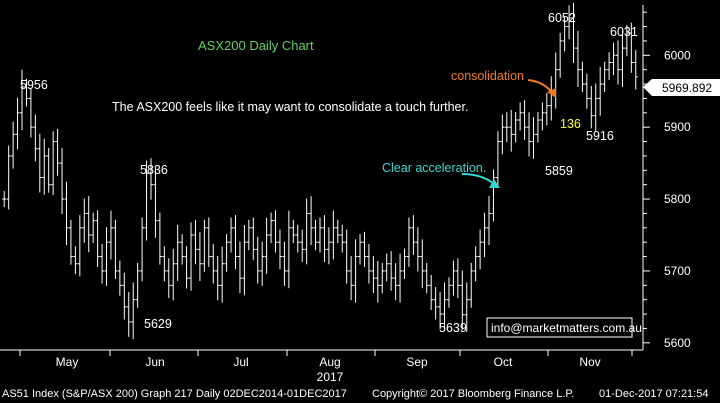  Describe the element at coordinates (559, 171) in the screenshot. I see `price-label: 5859` at that location.